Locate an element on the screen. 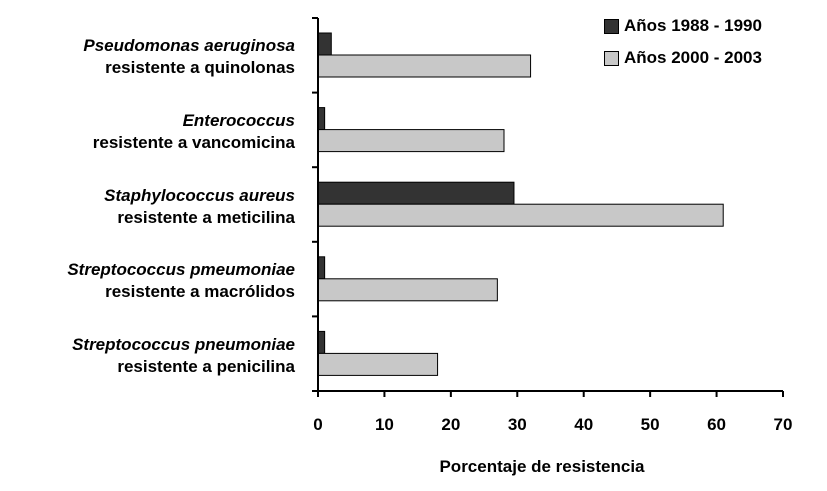 This screenshot has height=491, width=827. legend-label-series-1: Años 1988 - 1990 is located at coordinates (693, 25).